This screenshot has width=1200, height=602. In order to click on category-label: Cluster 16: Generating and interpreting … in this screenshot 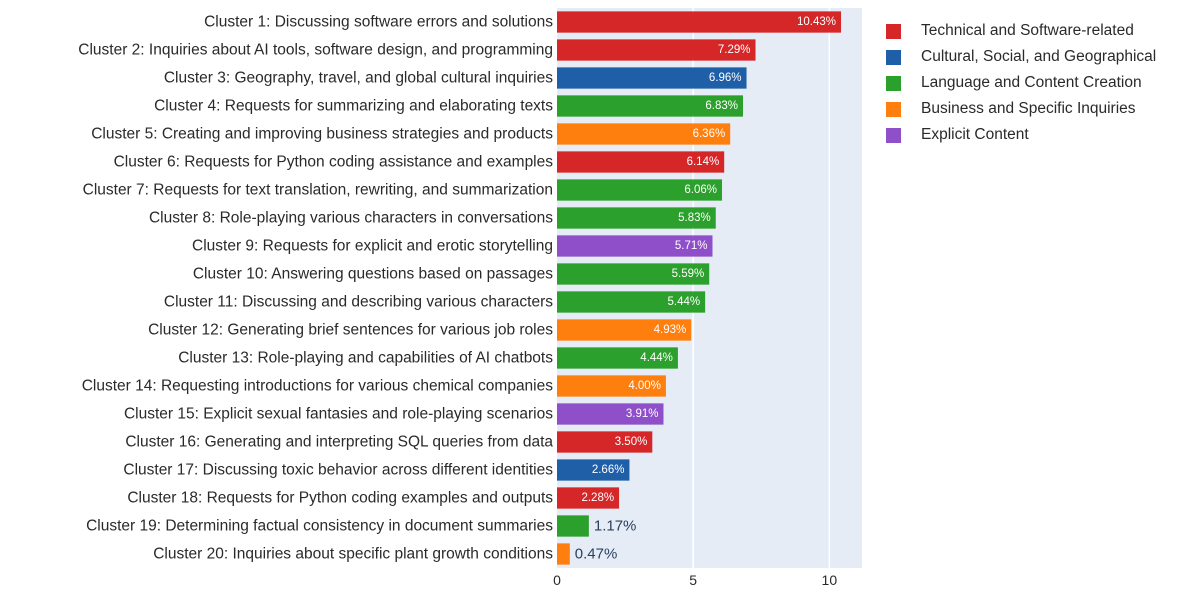, I will do `click(339, 442)`.